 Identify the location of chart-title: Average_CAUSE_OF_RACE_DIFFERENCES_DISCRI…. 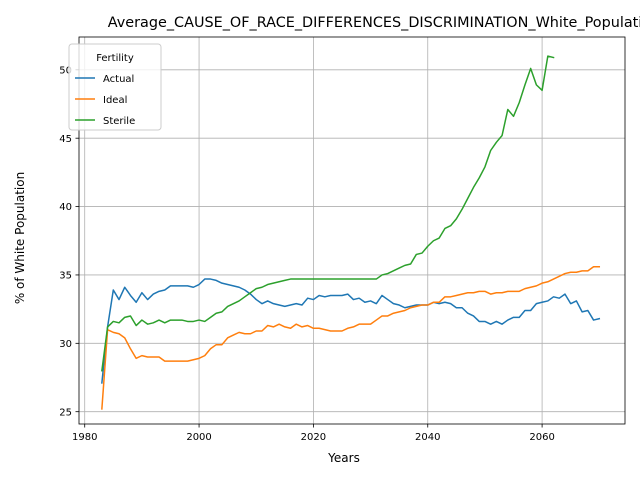
(374, 23).